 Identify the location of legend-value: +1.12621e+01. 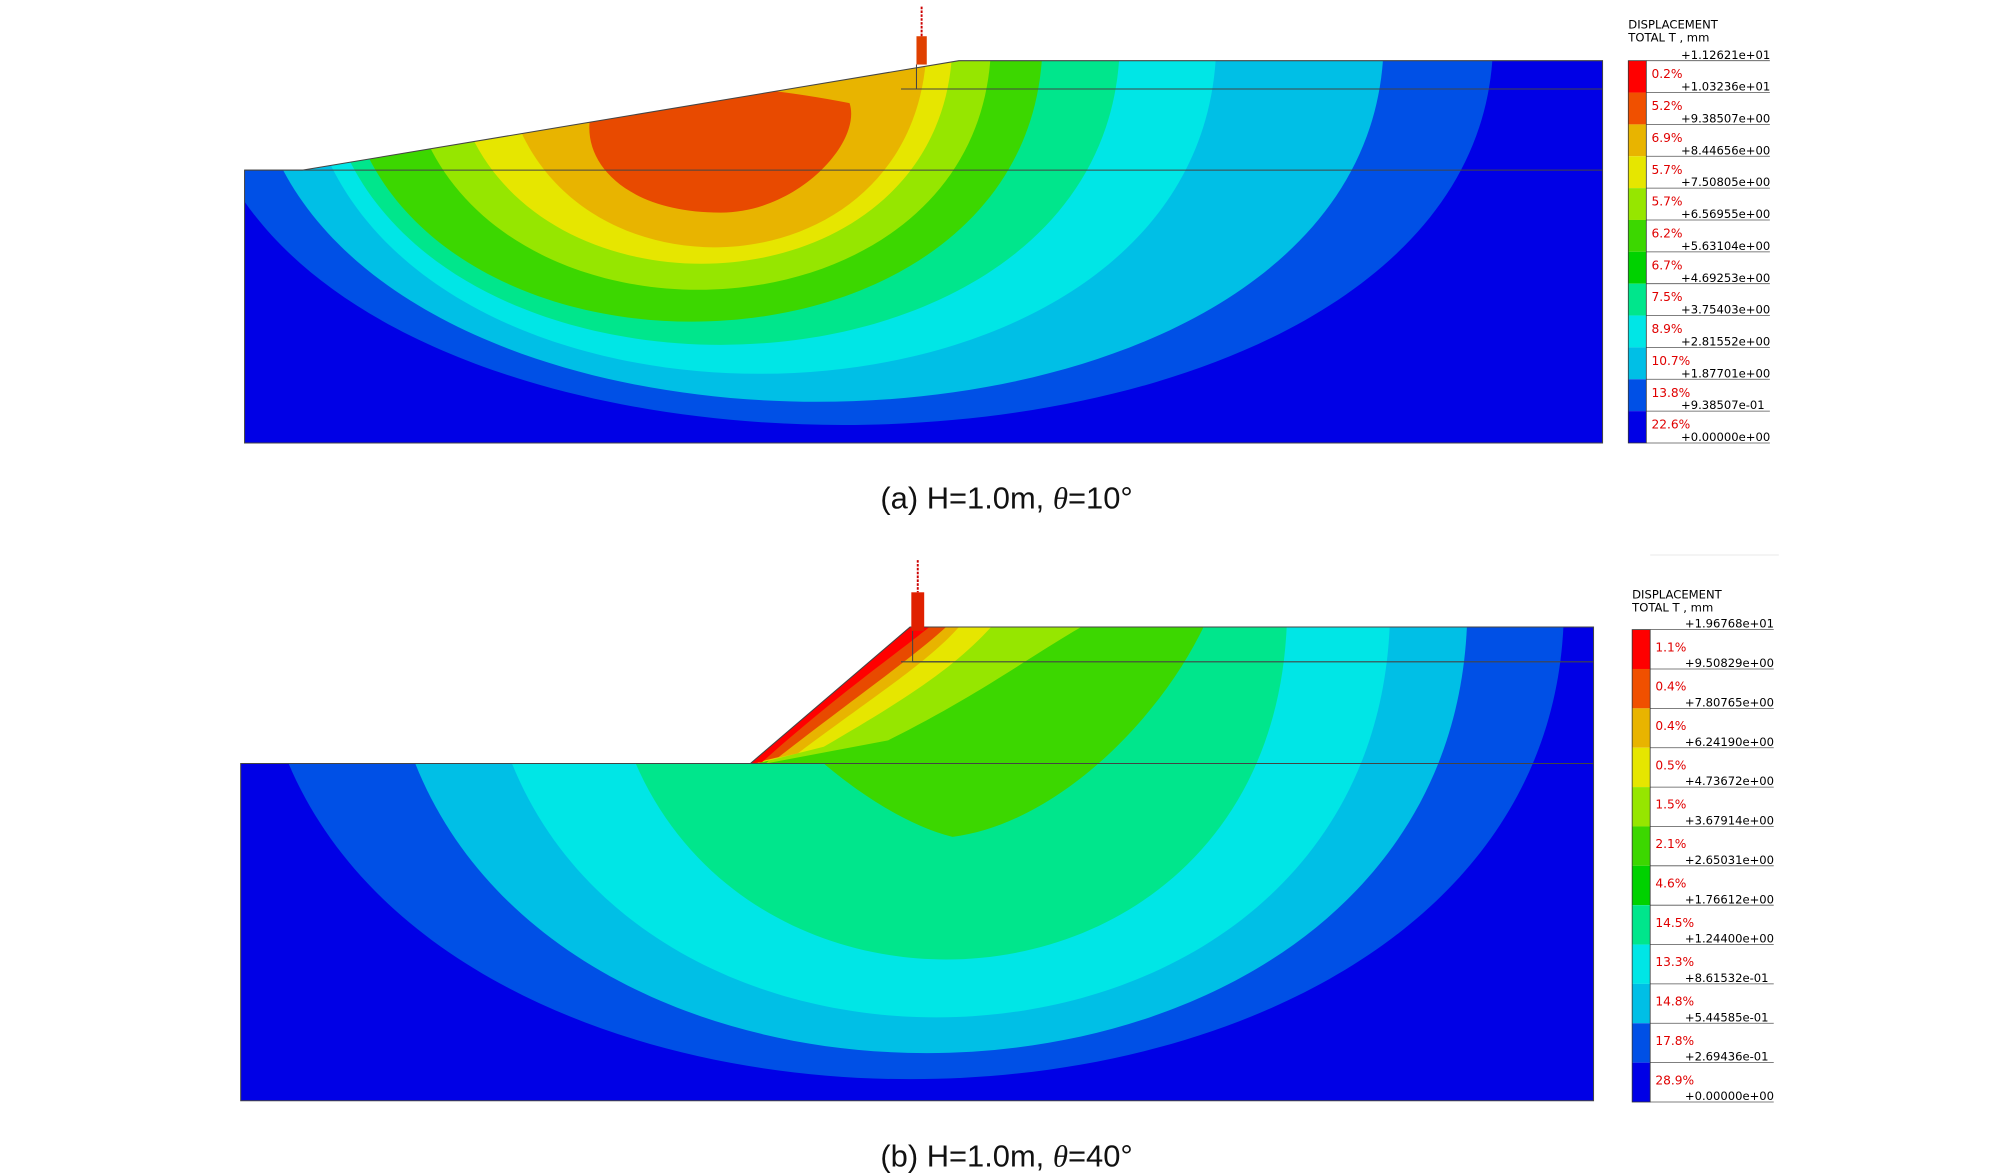
(1725, 55).